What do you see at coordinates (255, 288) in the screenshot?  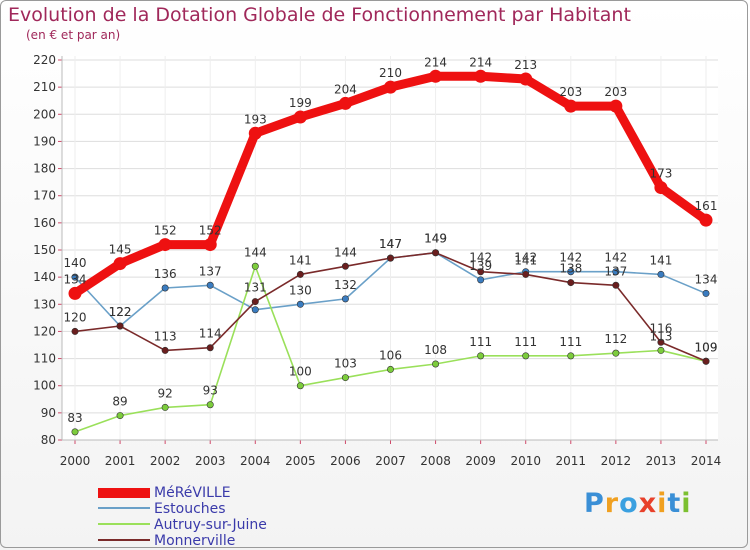 I see `data-label-monnerville: 131` at bounding box center [255, 288].